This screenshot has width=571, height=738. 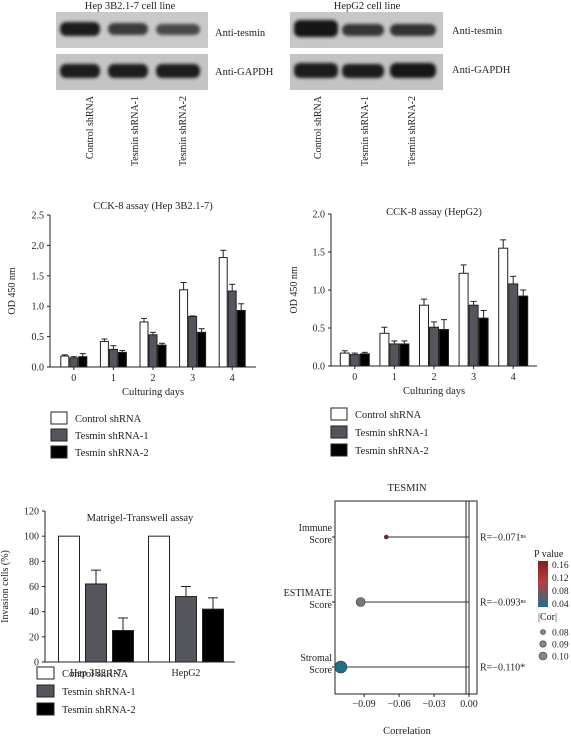 What do you see at coordinates (367, 6) in the screenshot?
I see `blot-title: HepG2 cell line` at bounding box center [367, 6].